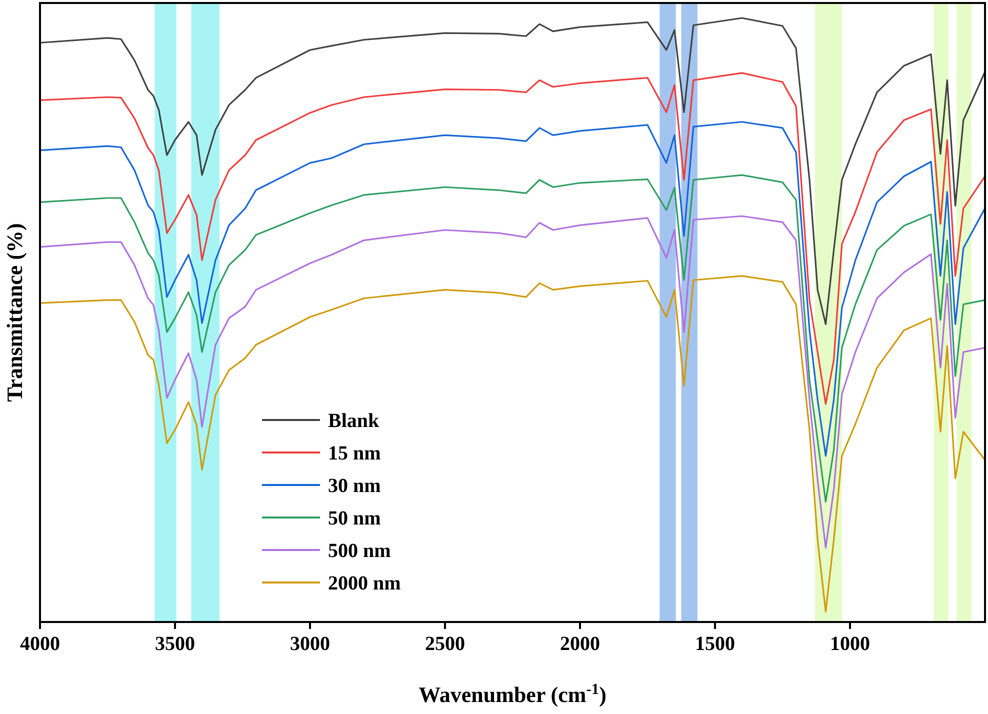  Describe the element at coordinates (40, 644) in the screenshot. I see `x-tick-label: 4000` at that location.